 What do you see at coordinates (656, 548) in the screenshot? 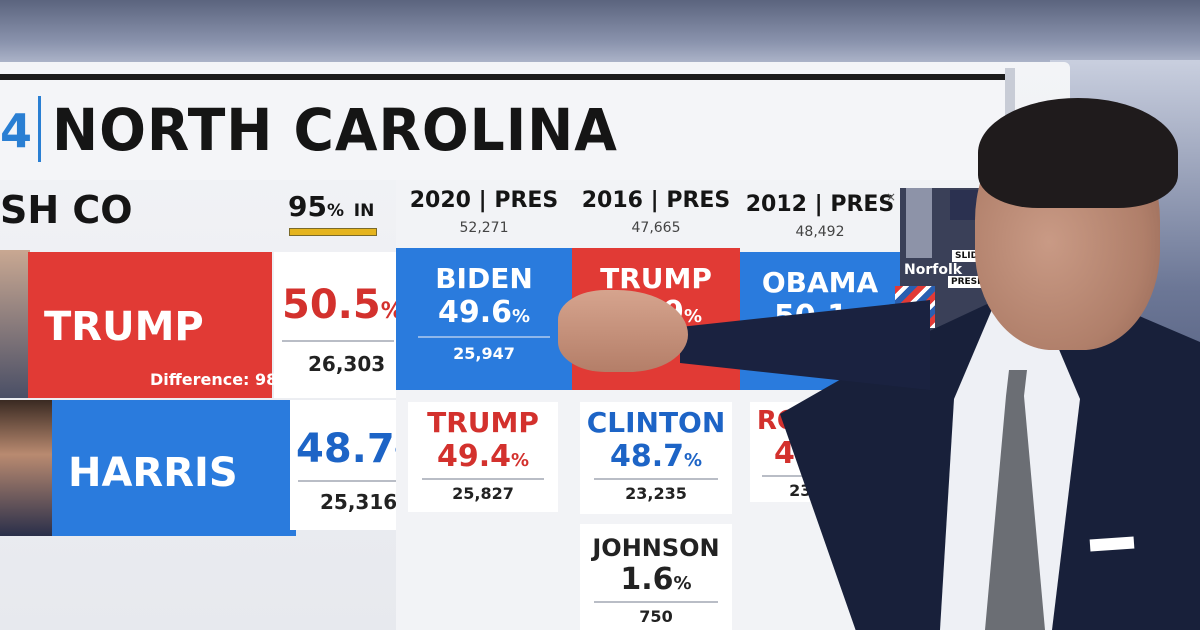
I see `third-party-name-2016: JOHNSON` at bounding box center [656, 548].